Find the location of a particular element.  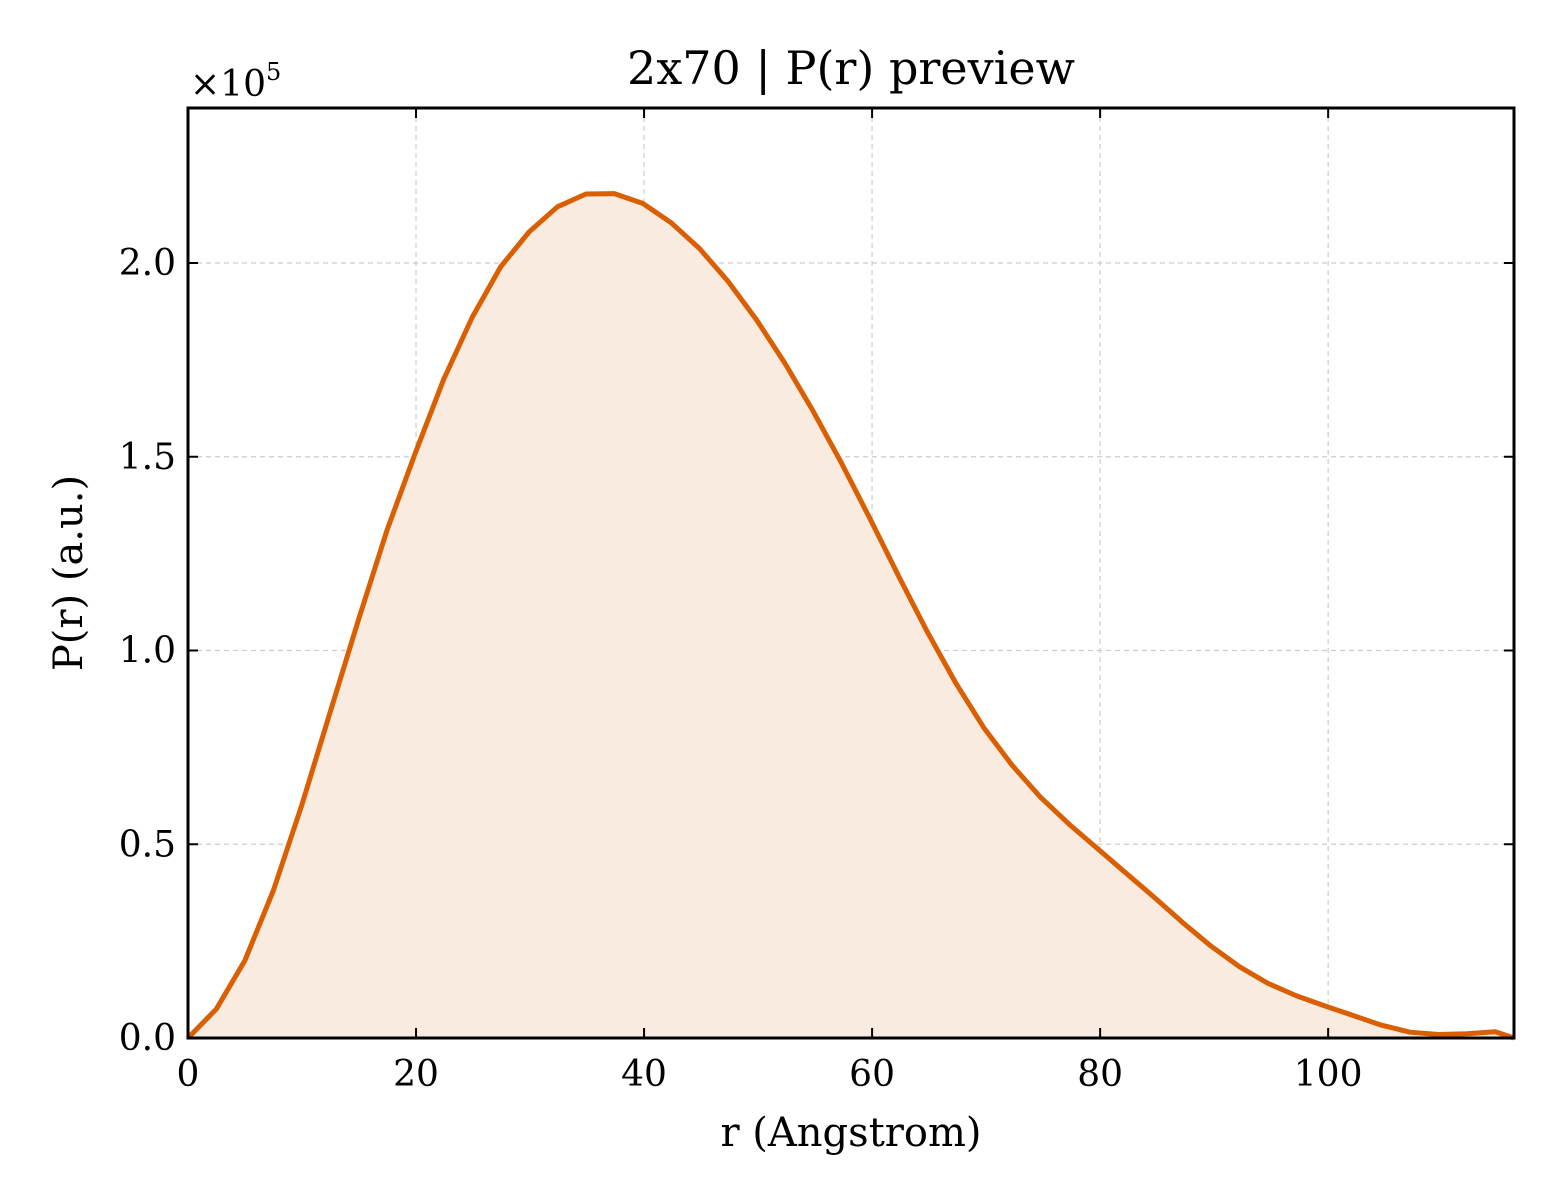

y-axis-multiplier: ×10⁵ is located at coordinates (235, 81).